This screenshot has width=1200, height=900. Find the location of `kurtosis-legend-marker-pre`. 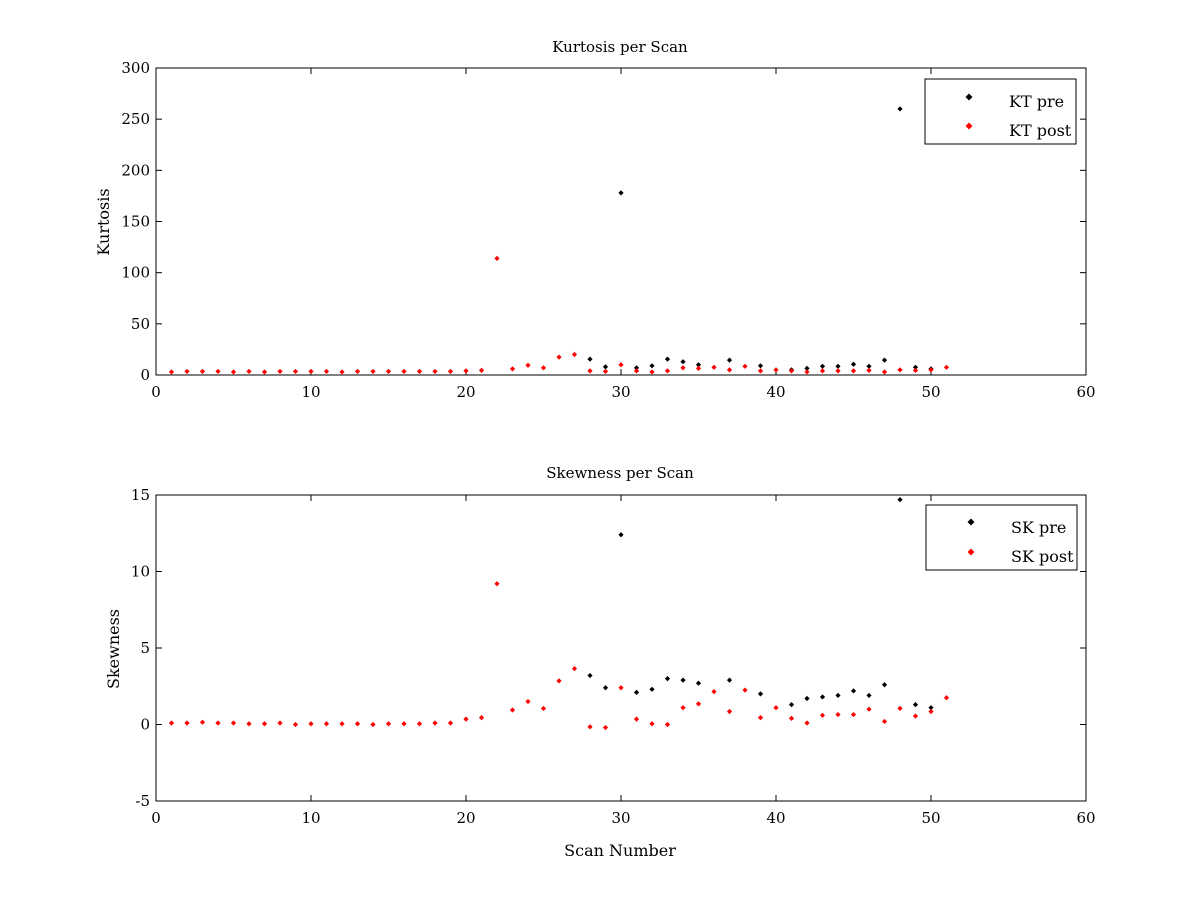

kurtosis-legend-marker-pre is located at coordinates (969, 97).